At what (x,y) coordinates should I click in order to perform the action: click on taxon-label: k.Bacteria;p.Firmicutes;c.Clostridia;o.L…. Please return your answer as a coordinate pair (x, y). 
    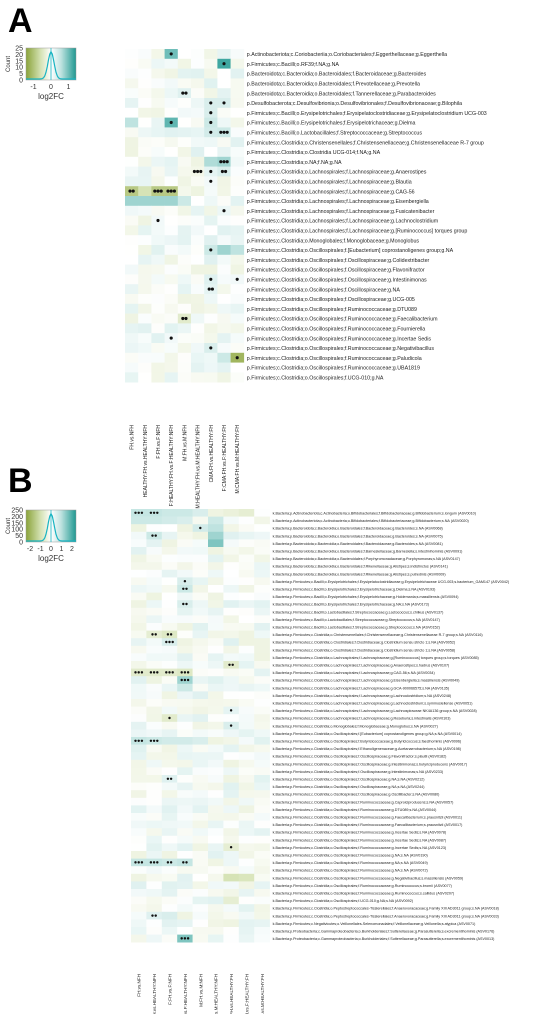
    Looking at the image, I should click on (361, 688).